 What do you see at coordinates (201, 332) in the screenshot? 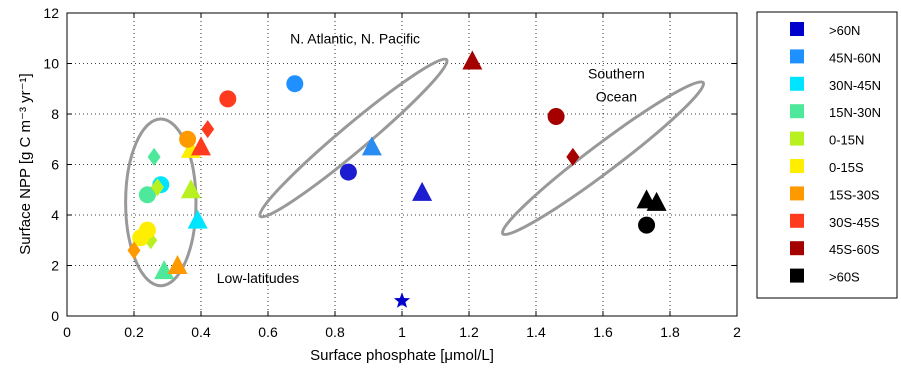
I see `x-tick-label: 0.4` at bounding box center [201, 332].